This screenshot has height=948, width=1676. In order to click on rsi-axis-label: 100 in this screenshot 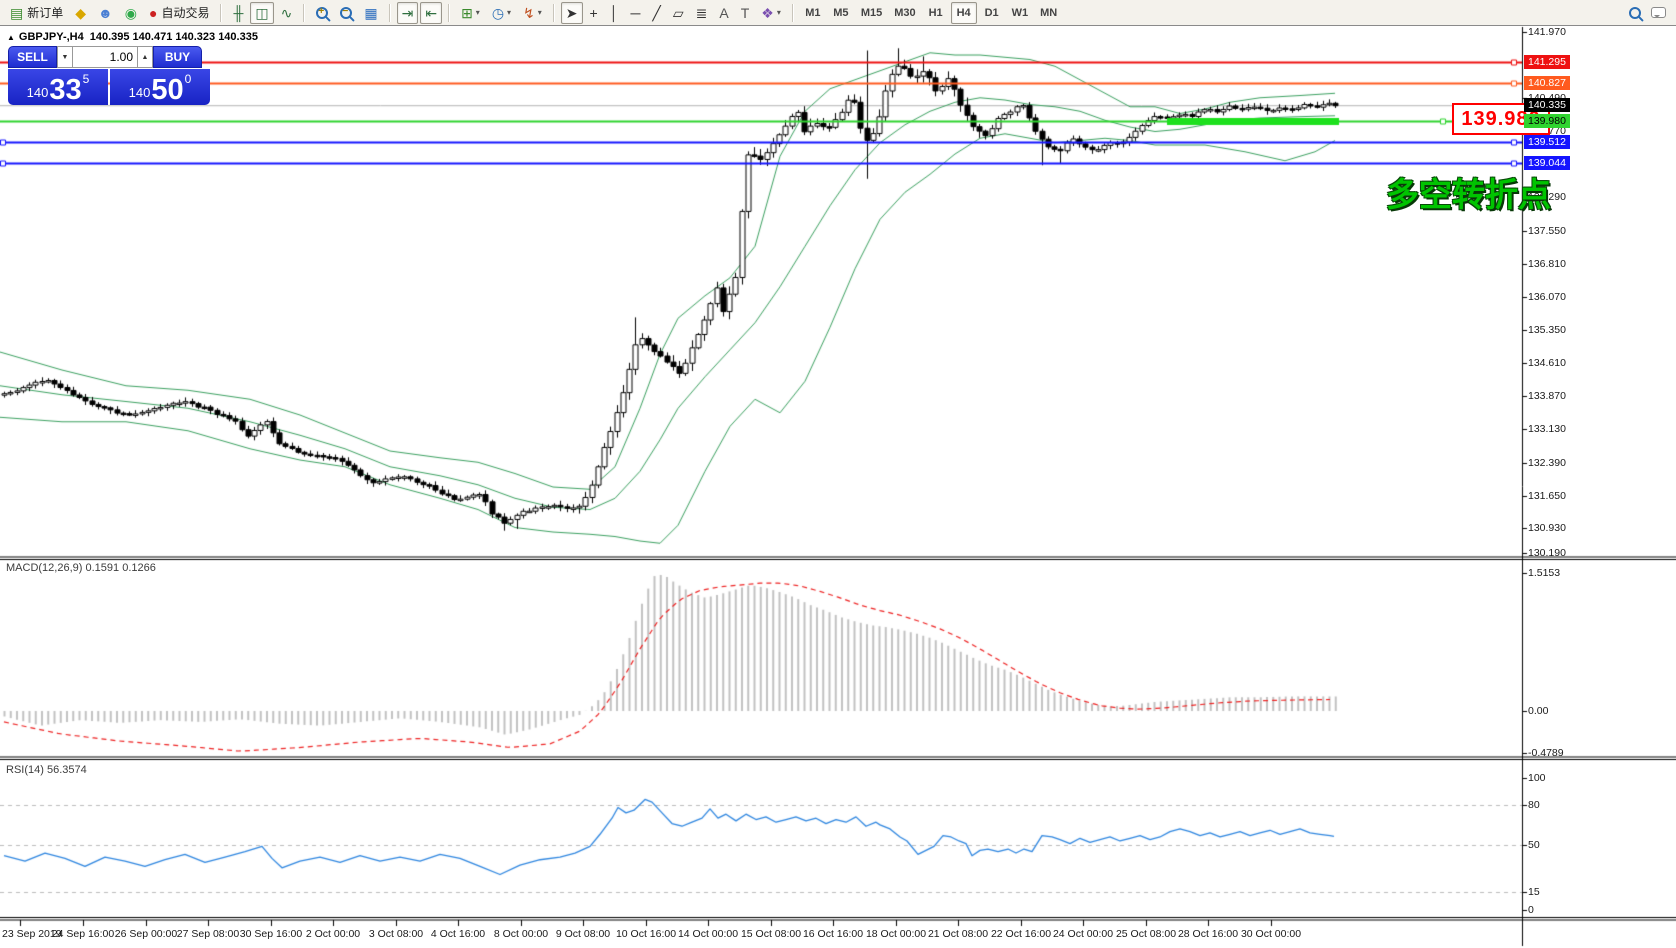, I will do `click(1537, 778)`.